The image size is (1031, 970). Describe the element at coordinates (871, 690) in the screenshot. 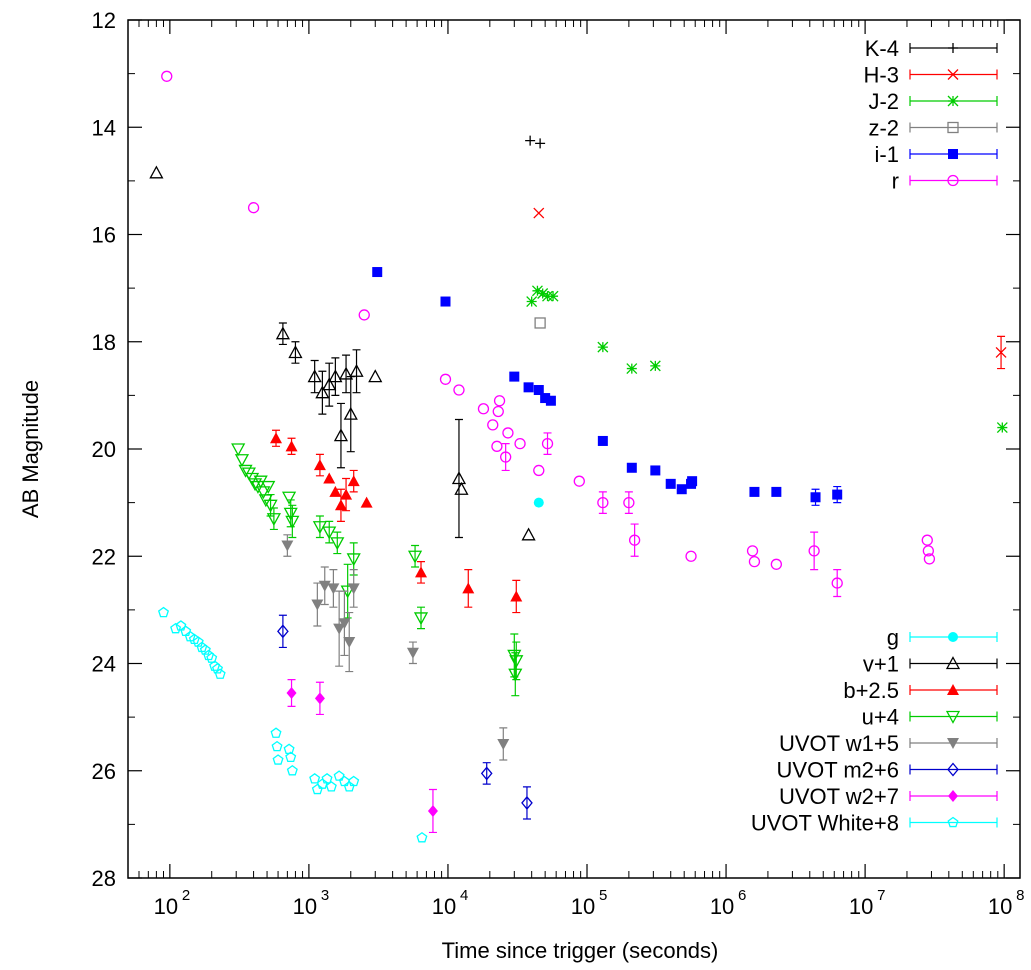

I see `legend-label: b+2.5` at that location.